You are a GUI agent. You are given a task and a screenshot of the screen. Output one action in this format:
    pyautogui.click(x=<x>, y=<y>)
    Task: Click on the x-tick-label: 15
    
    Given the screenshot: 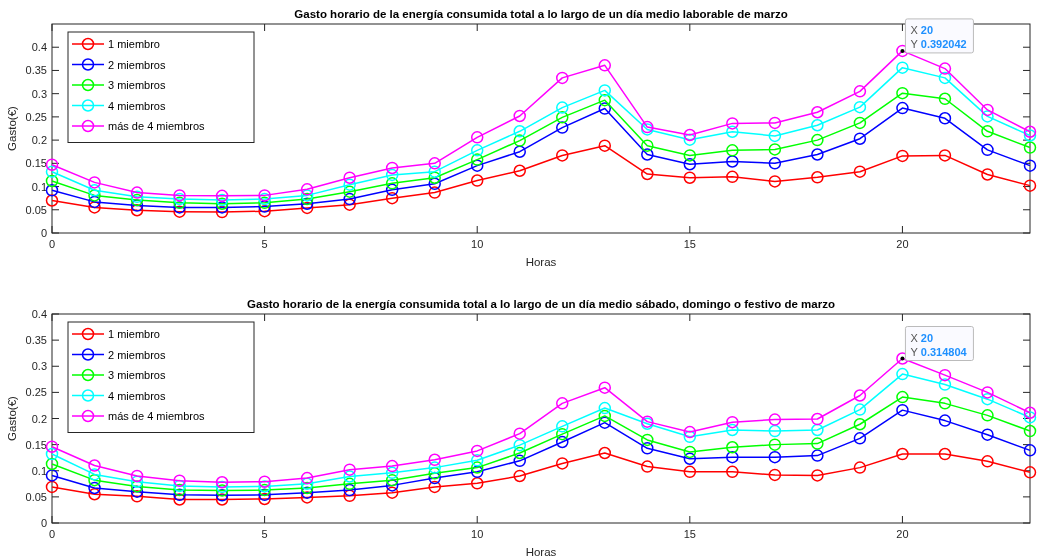 What is the action you would take?
    pyautogui.click(x=689, y=534)
    